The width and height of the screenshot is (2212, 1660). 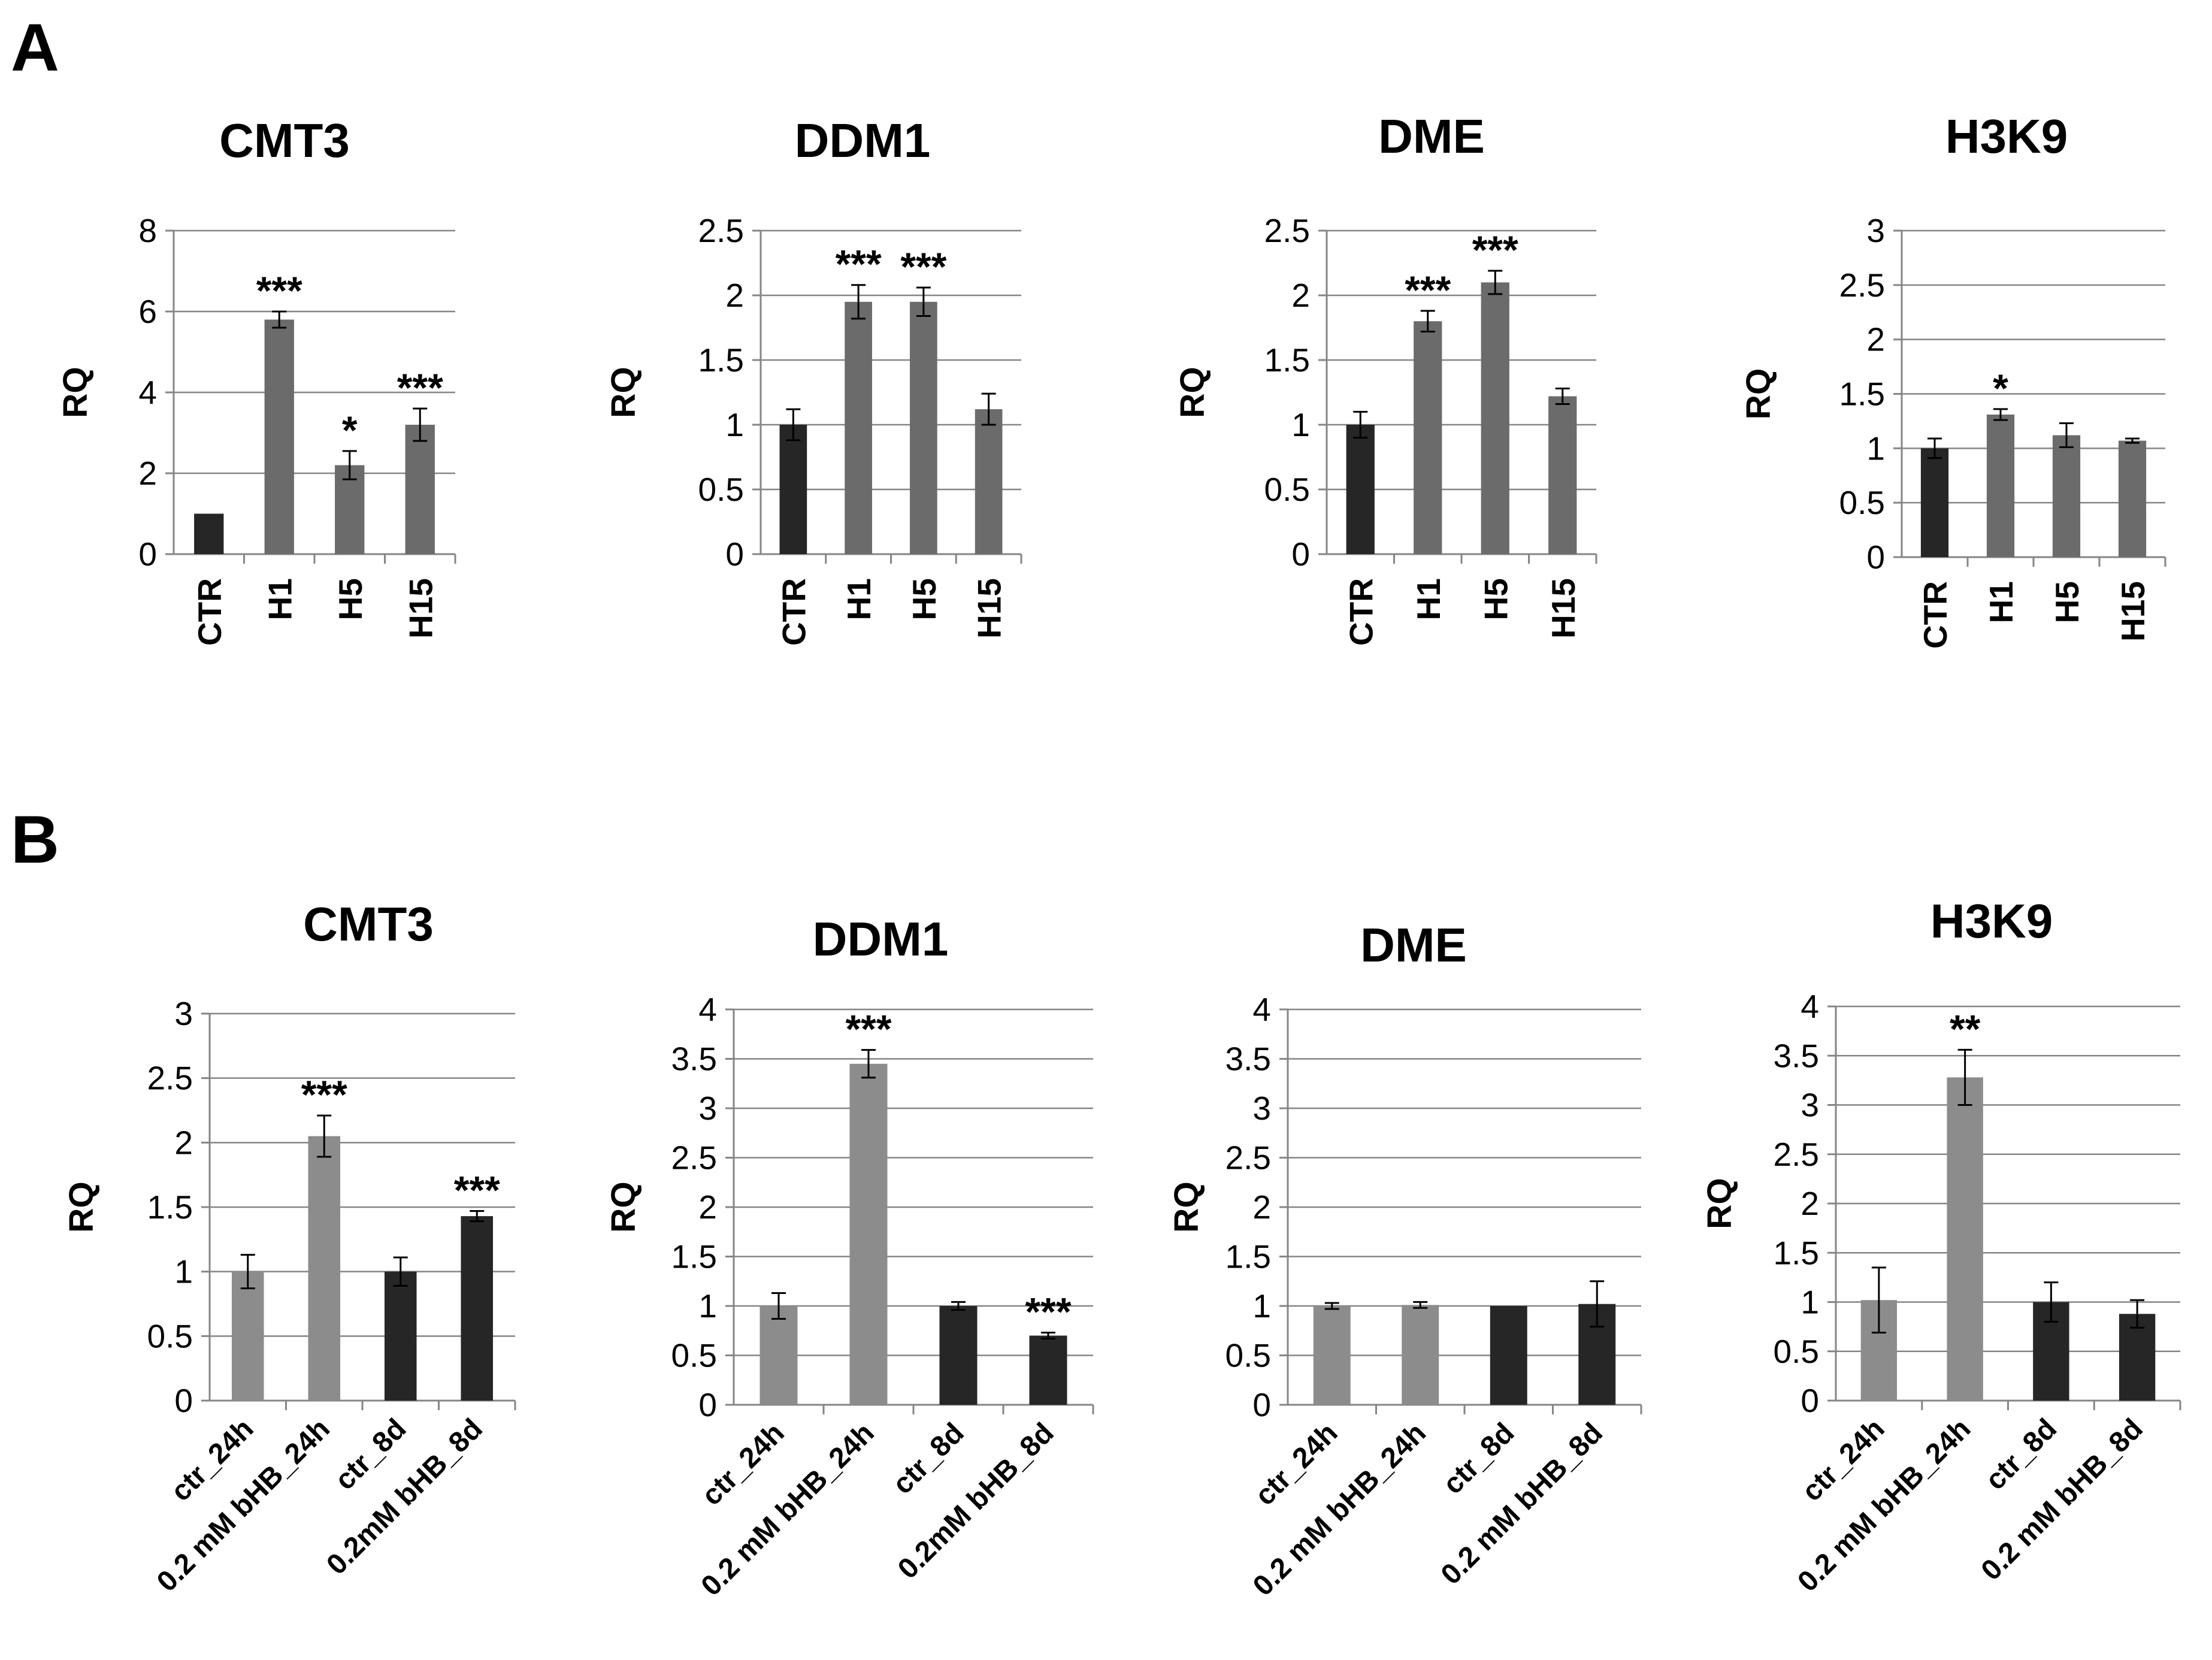 What do you see at coordinates (147, 312) in the screenshot?
I see `y-tick-label: 6` at bounding box center [147, 312].